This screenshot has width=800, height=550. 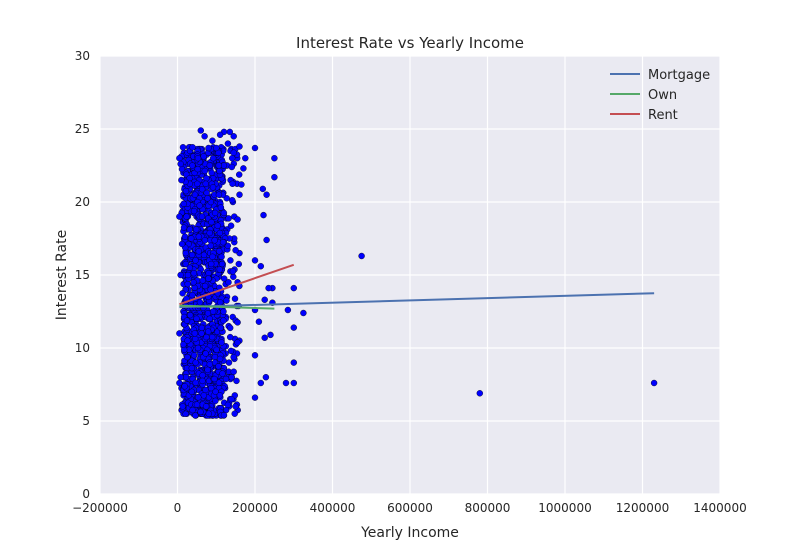 I want to click on x-tick-label: 400000, so click(x=333, y=508).